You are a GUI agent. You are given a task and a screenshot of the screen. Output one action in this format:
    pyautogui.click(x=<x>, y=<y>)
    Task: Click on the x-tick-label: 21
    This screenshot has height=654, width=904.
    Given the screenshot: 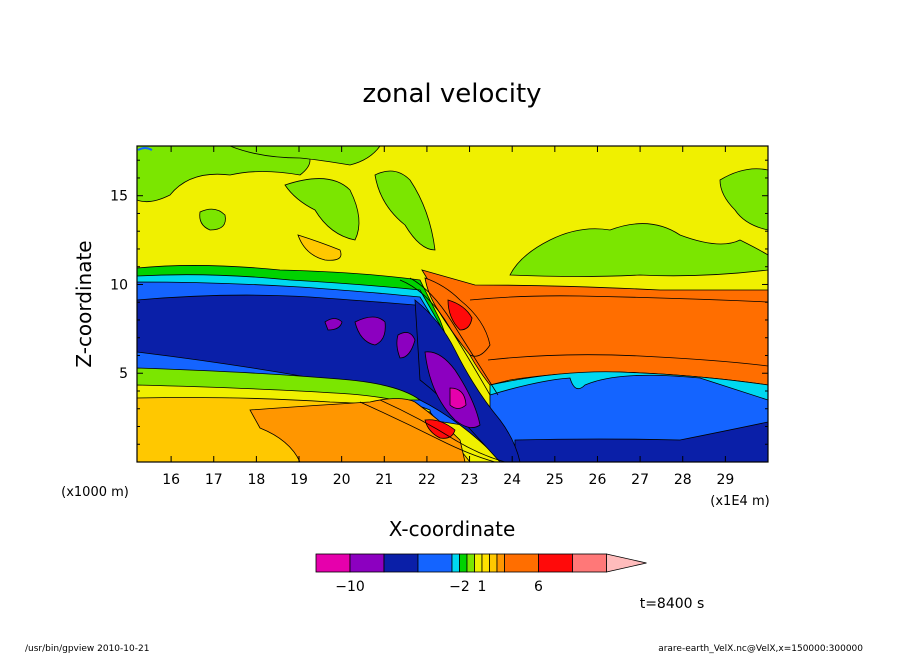 What is the action you would take?
    pyautogui.click(x=384, y=480)
    